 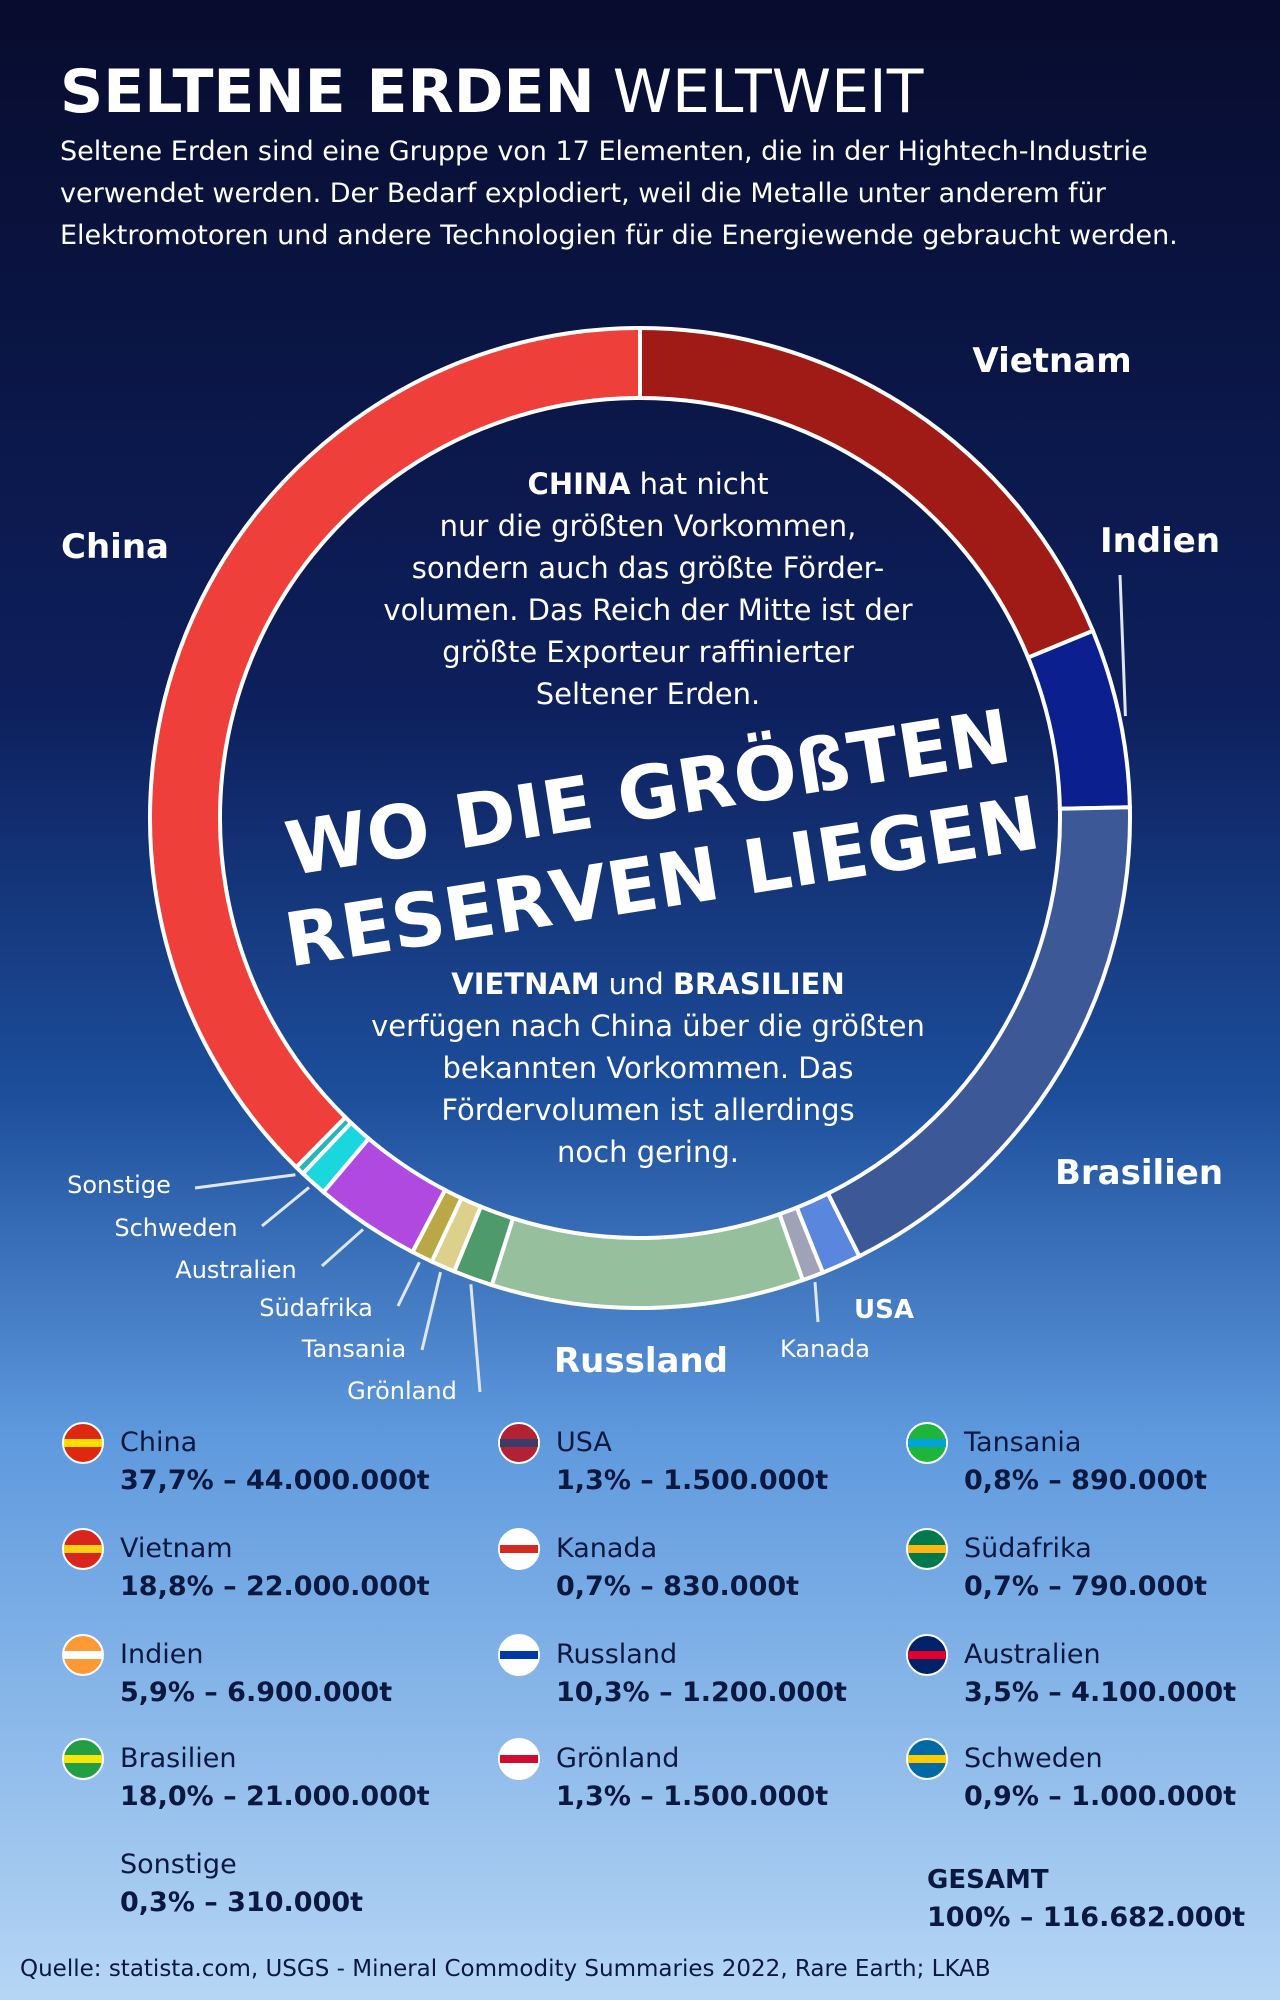 I want to click on center-text-line: VIETNAM und BRASILIEN, so click(x=647, y=984).